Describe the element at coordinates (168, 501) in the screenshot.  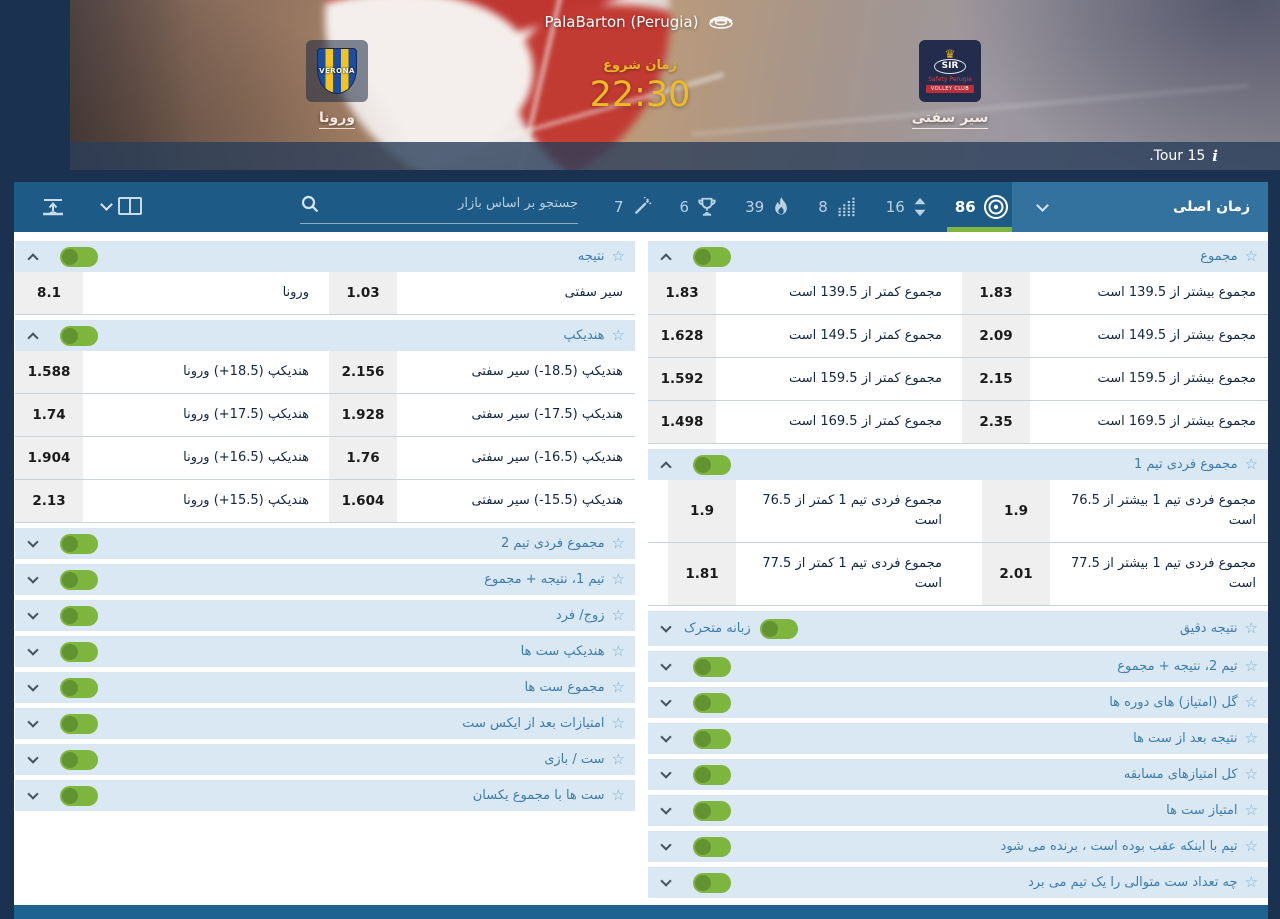
I see `bet-option: هندیکپ ‎(+15.5)‎ ورونا 2.13` at that location.